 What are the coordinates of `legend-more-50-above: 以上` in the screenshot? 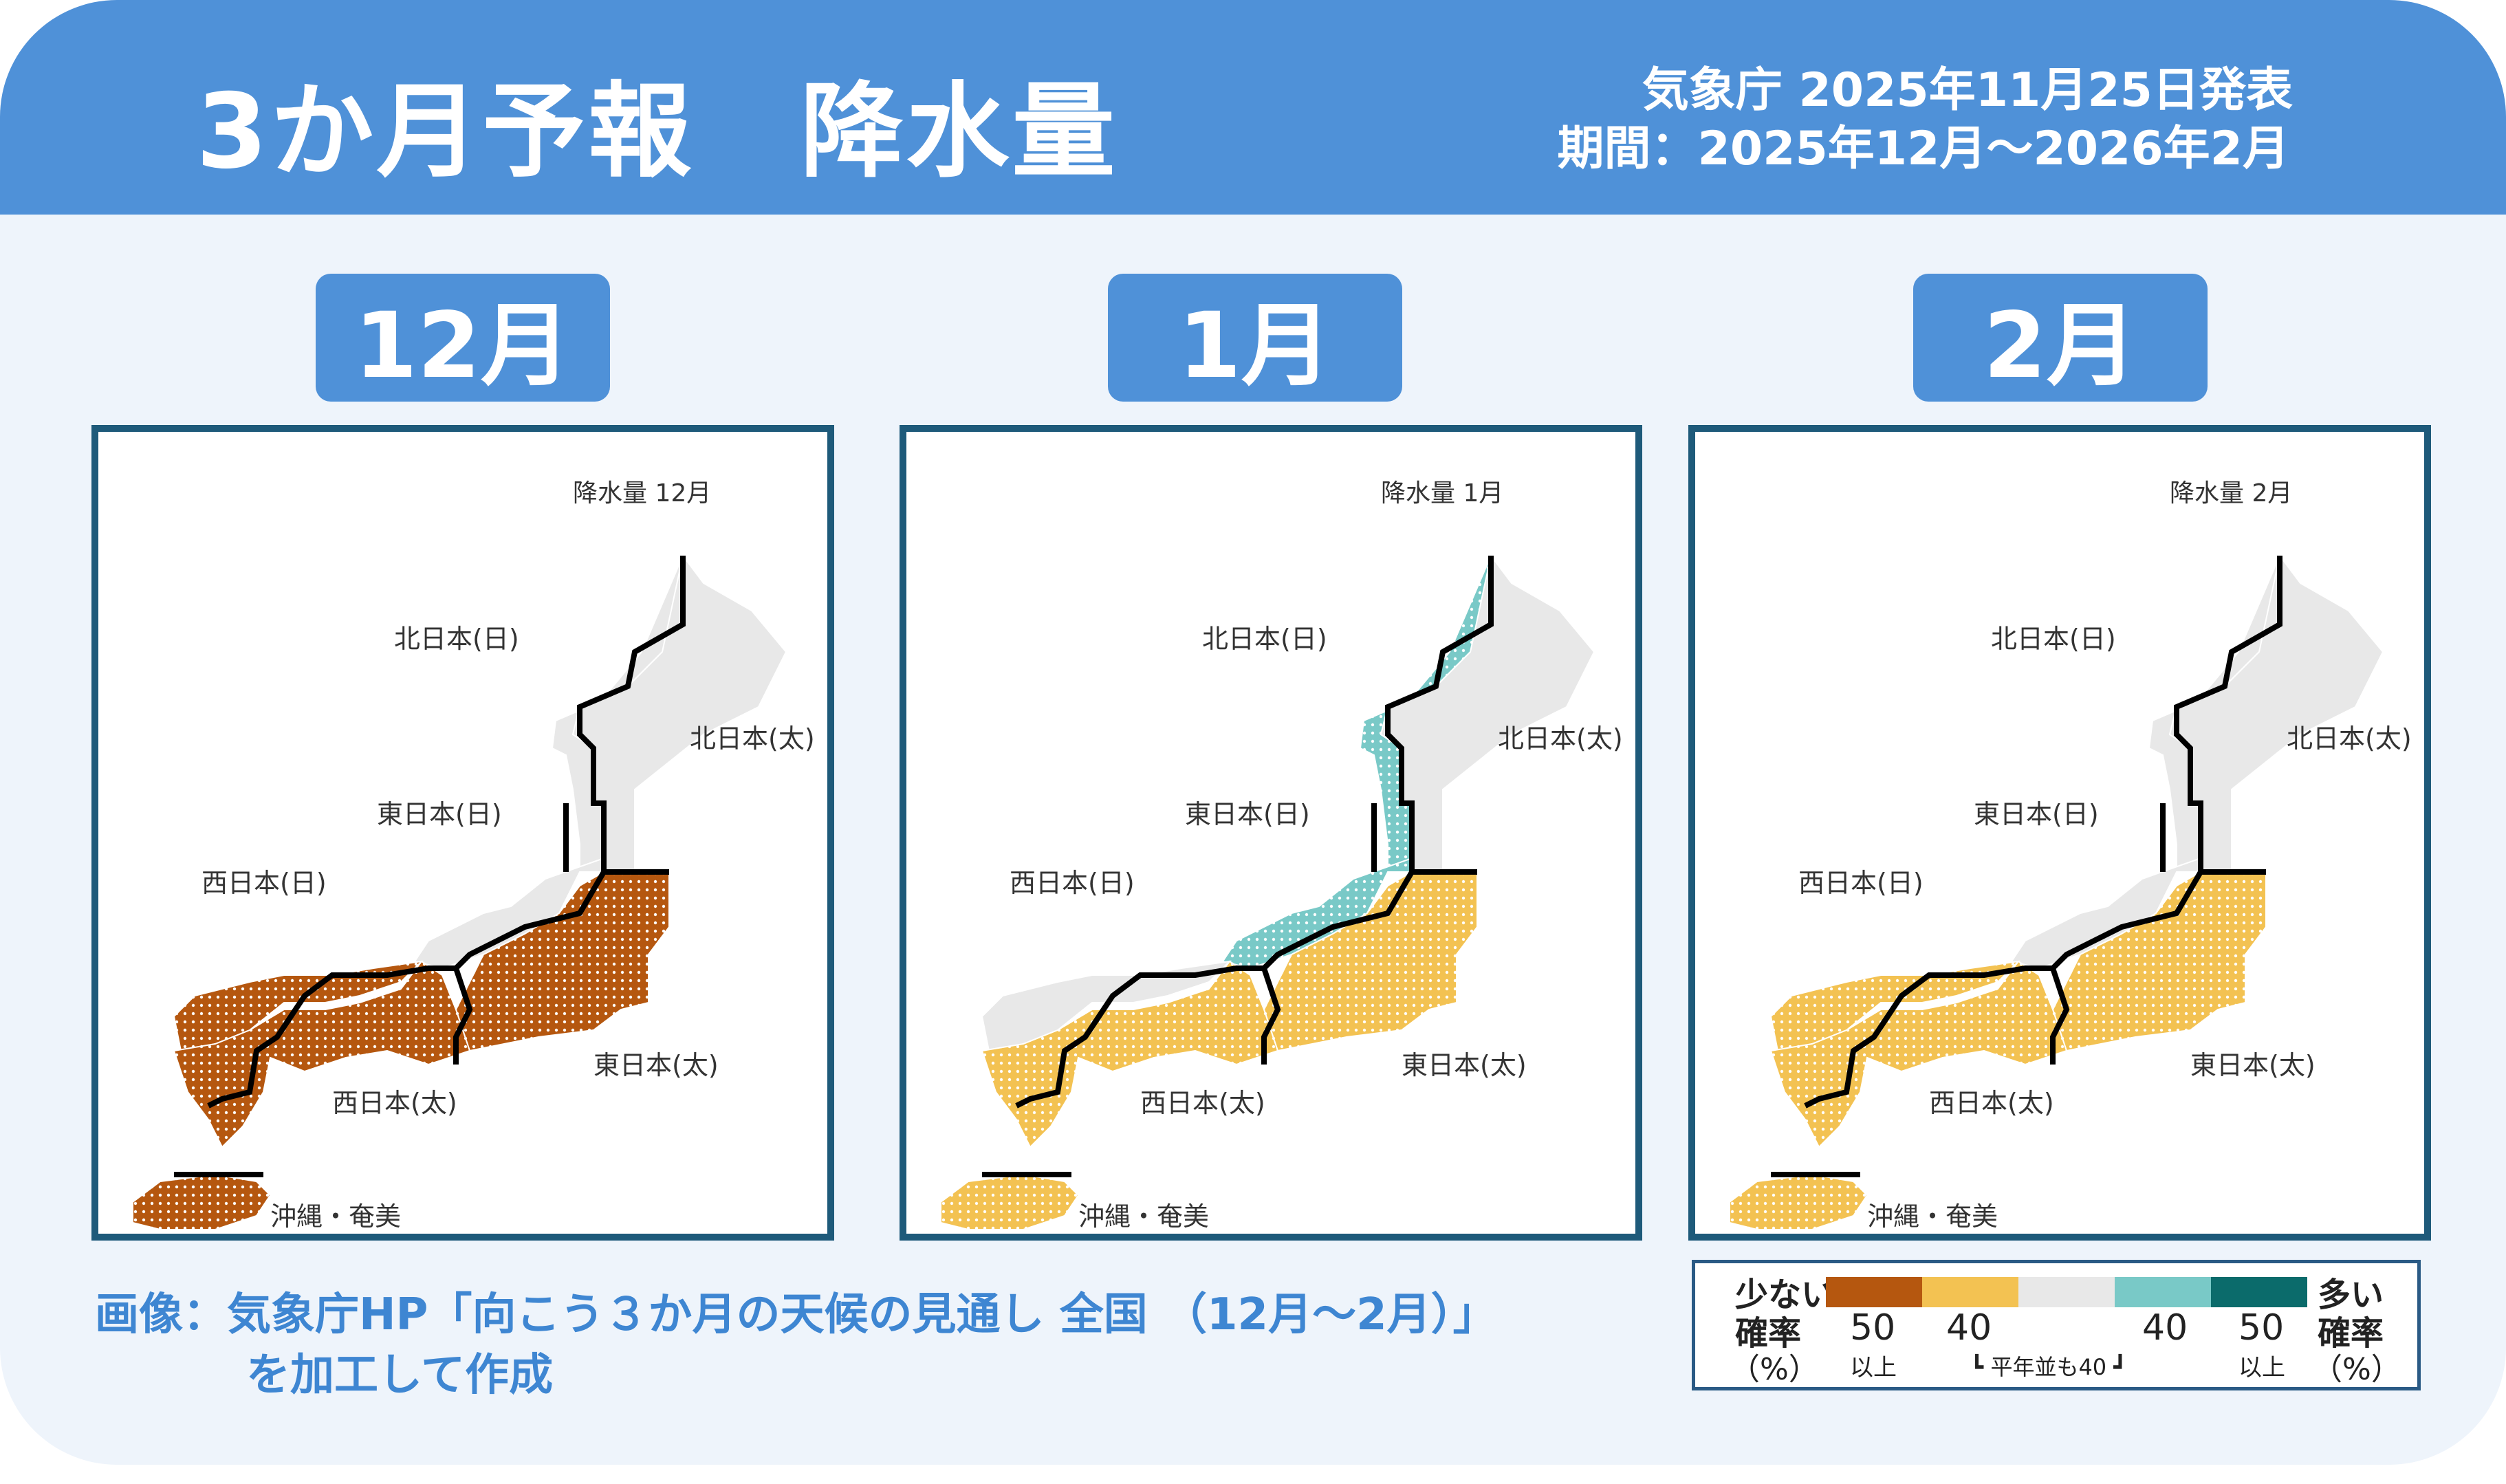 It's located at (2261, 1368).